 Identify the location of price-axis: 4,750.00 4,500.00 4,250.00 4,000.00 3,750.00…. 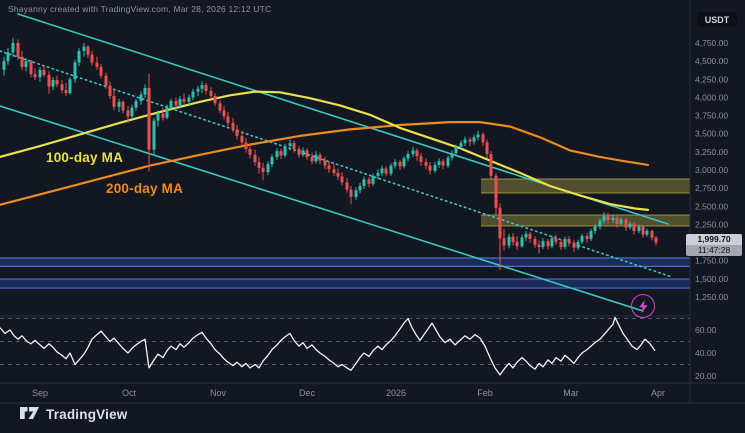
(711, 209).